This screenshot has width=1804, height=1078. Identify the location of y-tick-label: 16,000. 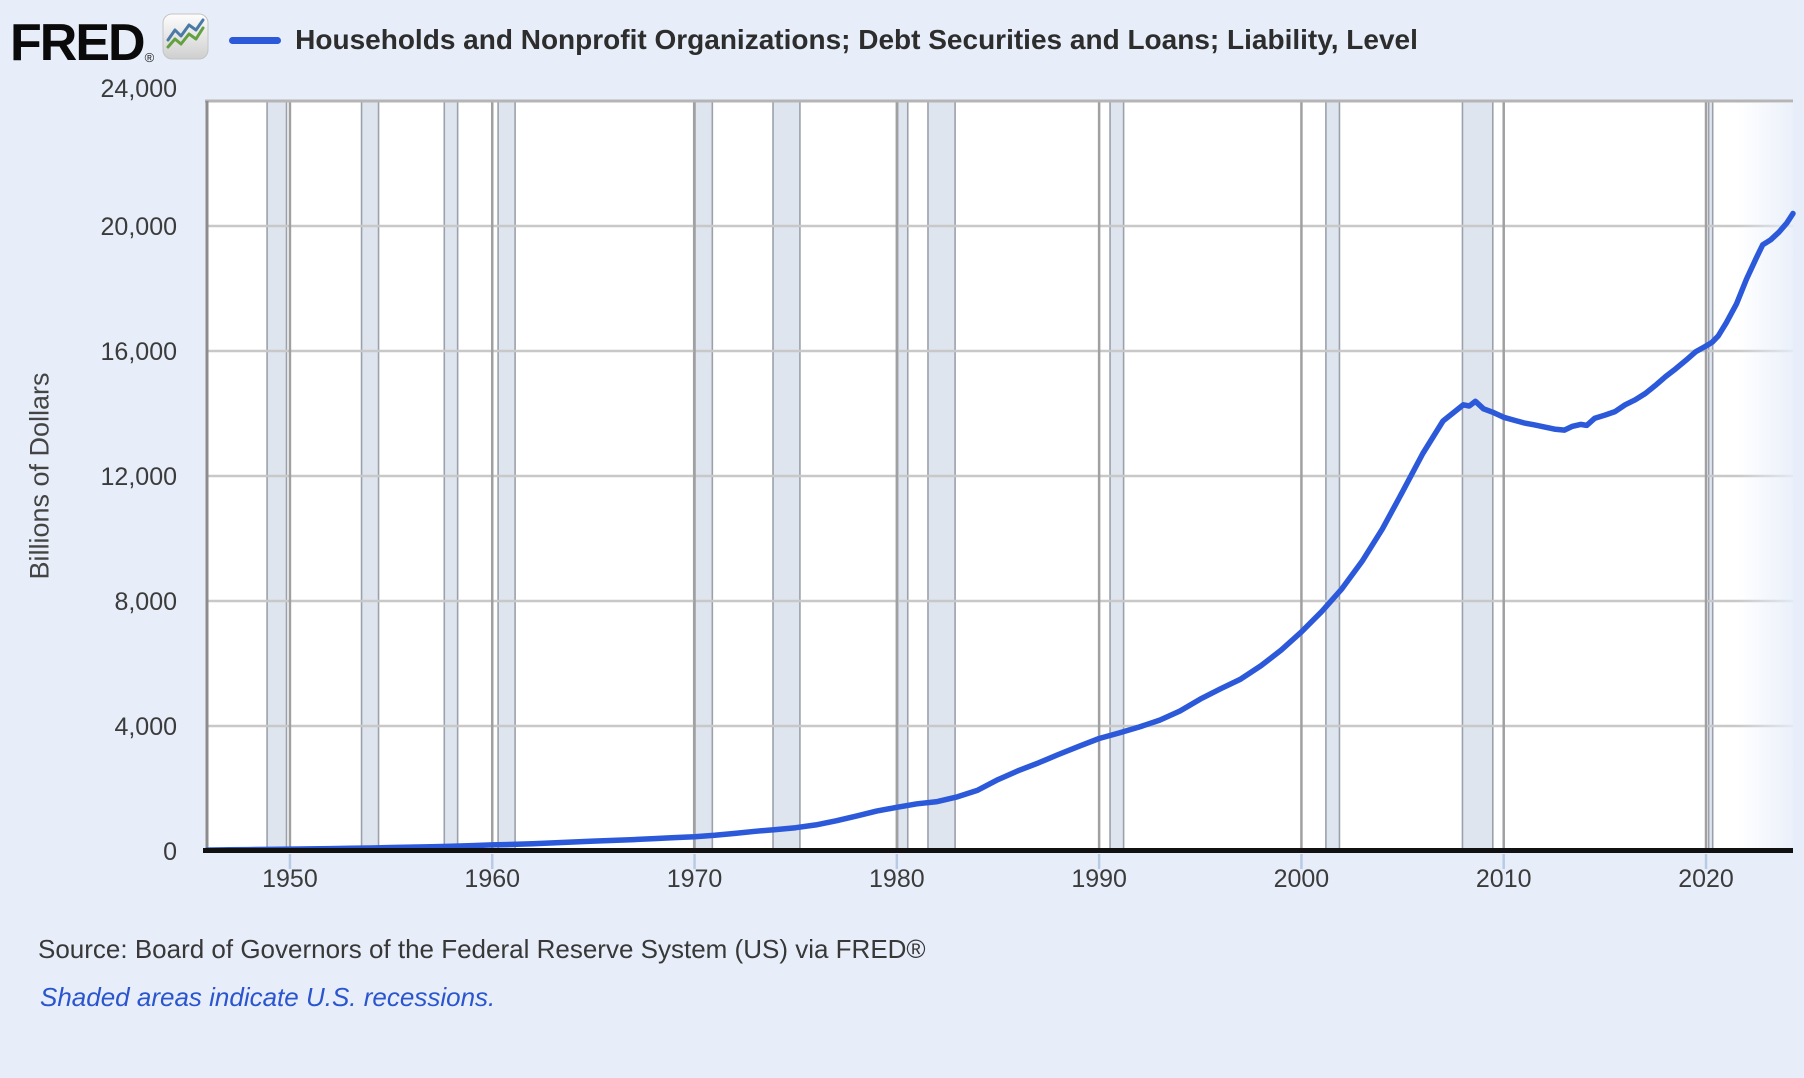
(139, 352).